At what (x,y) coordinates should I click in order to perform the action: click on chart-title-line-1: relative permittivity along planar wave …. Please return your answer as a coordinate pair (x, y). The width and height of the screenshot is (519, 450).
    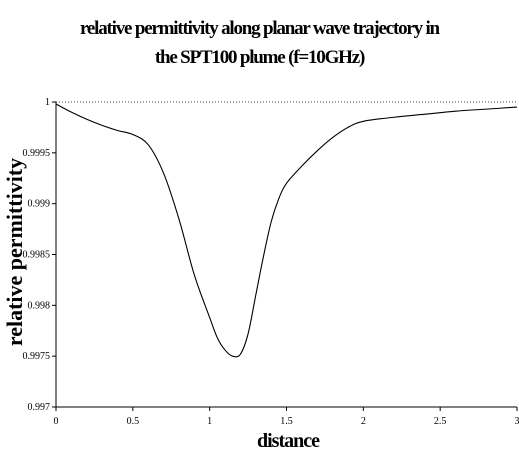
    Looking at the image, I should click on (260, 28).